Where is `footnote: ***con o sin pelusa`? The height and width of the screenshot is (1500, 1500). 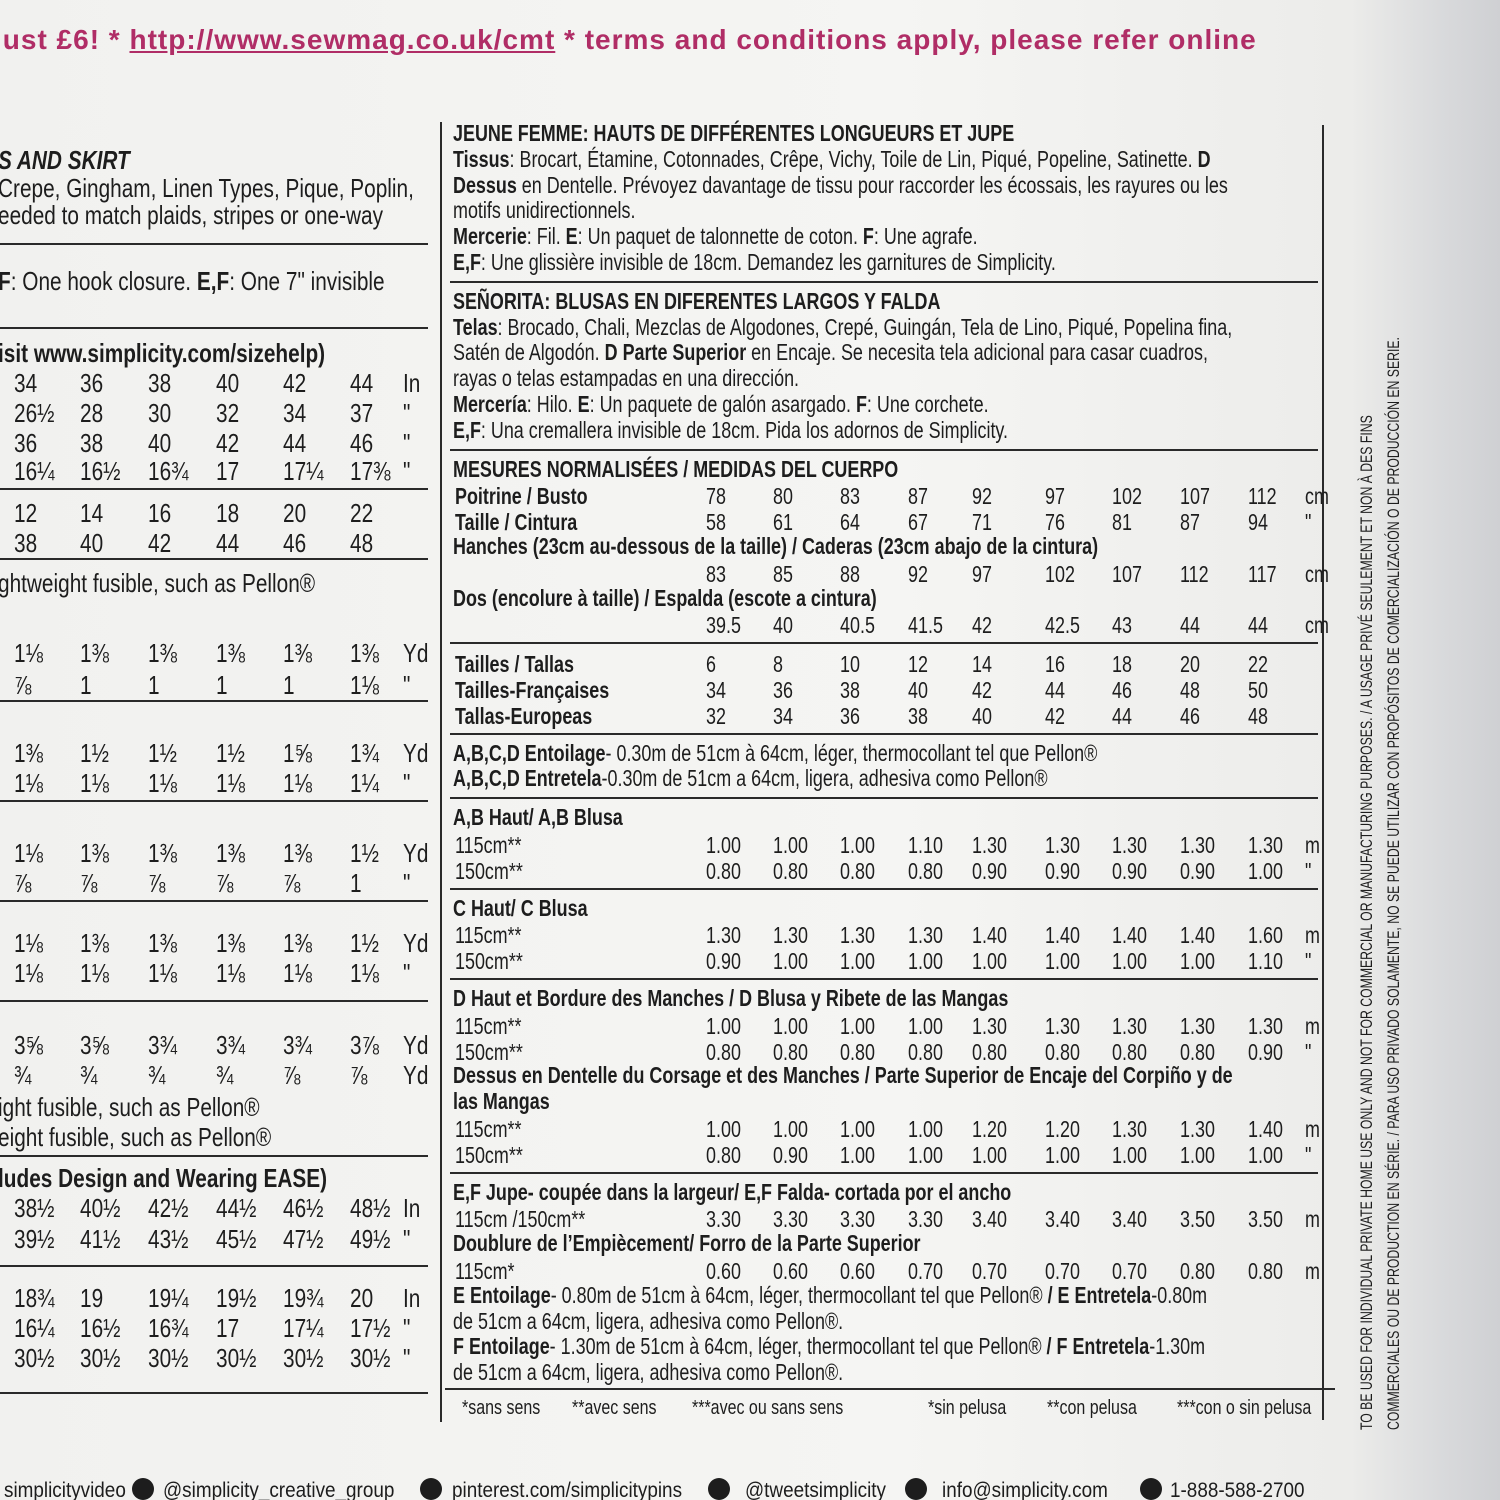 footnote: ***con o sin pelusa is located at coordinates (1244, 1408).